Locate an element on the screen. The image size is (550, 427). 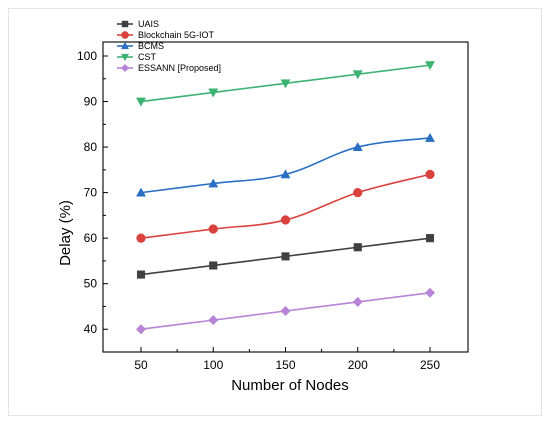
y-tick-label: 80 is located at coordinates (91, 147).